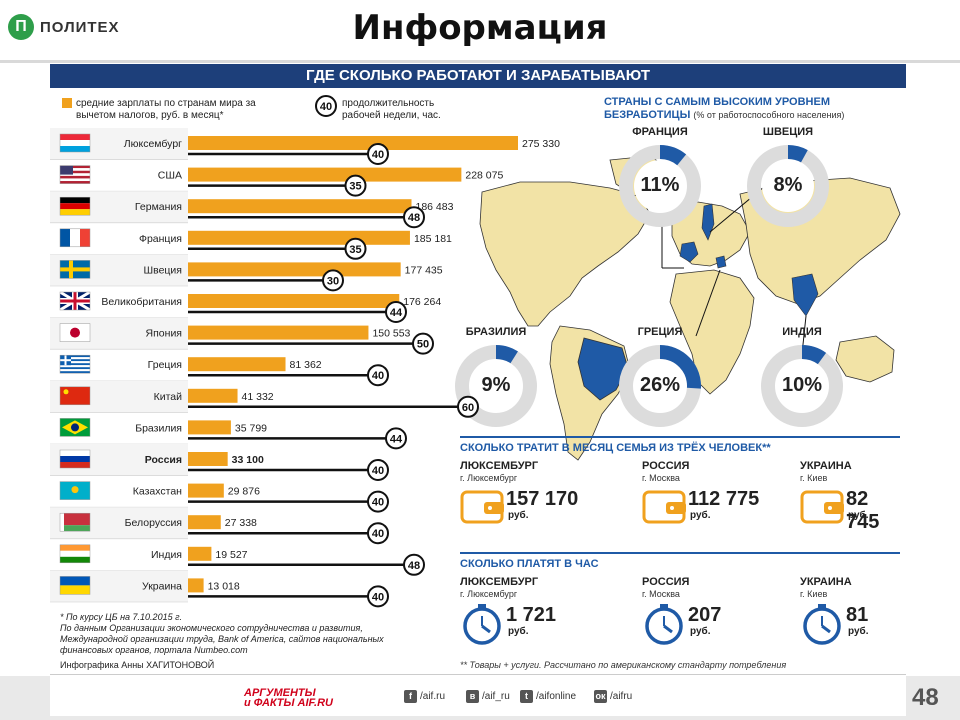 Image resolution: width=960 pixels, height=720 pixels. I want to click on hours-badge-text: 35, so click(355, 250).